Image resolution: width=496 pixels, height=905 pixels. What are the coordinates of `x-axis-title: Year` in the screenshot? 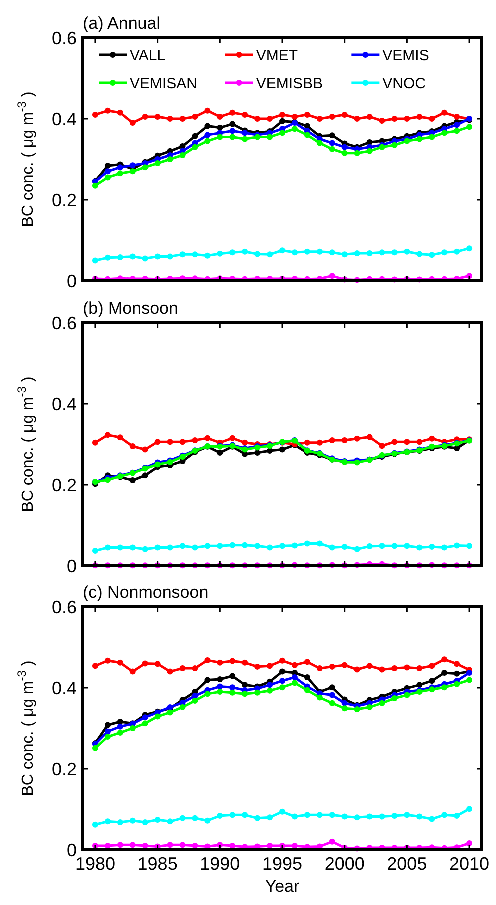 It's located at (282, 886).